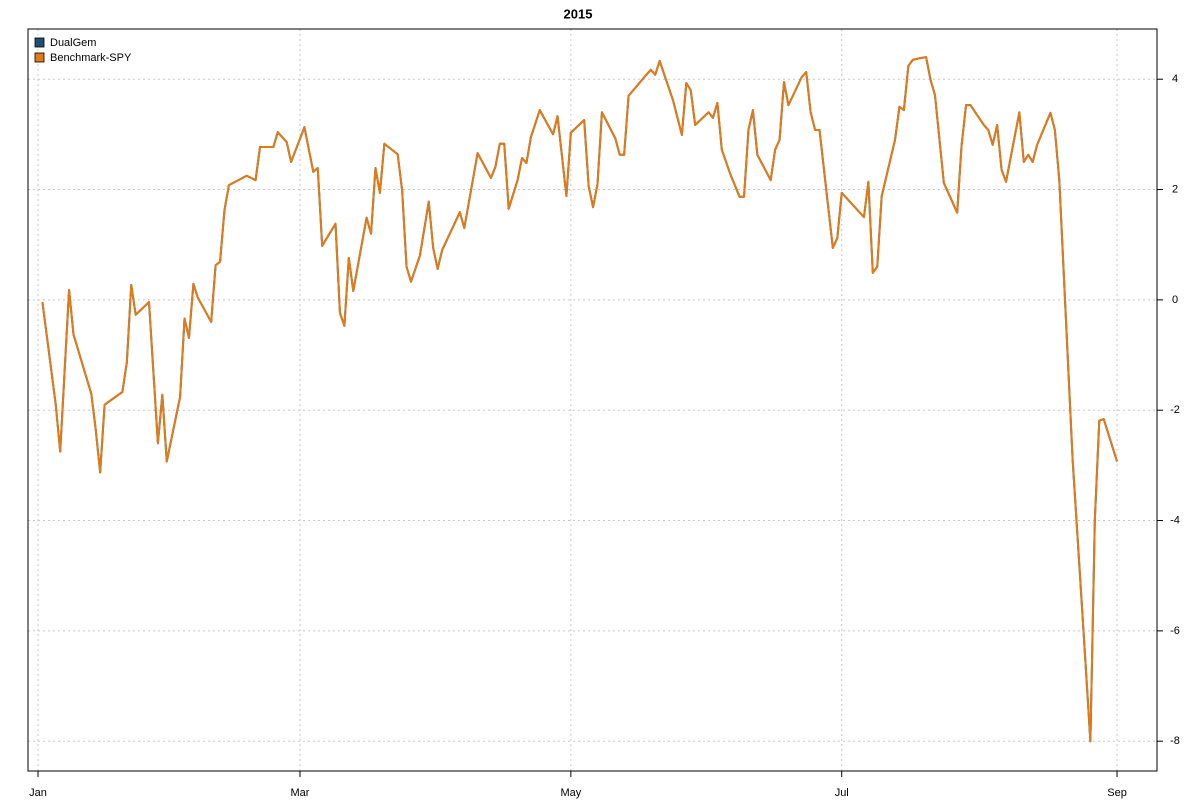 The image size is (1200, 800). I want to click on x-tick-label: Jul, so click(842, 793).